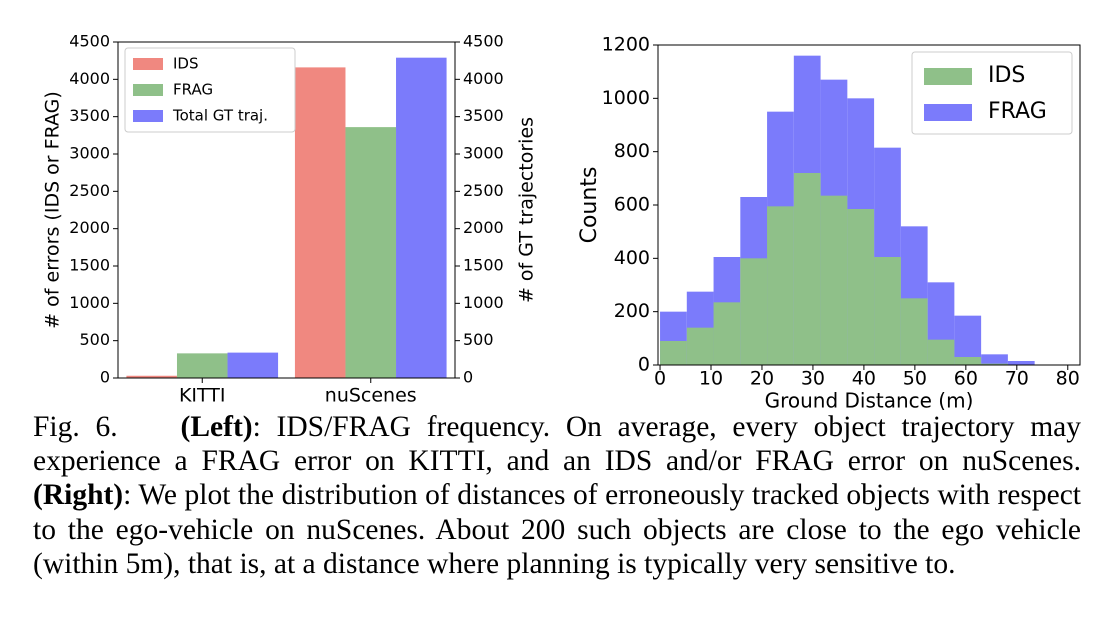  Describe the element at coordinates (216, 427) in the screenshot. I see `left-head: (Left)` at that location.